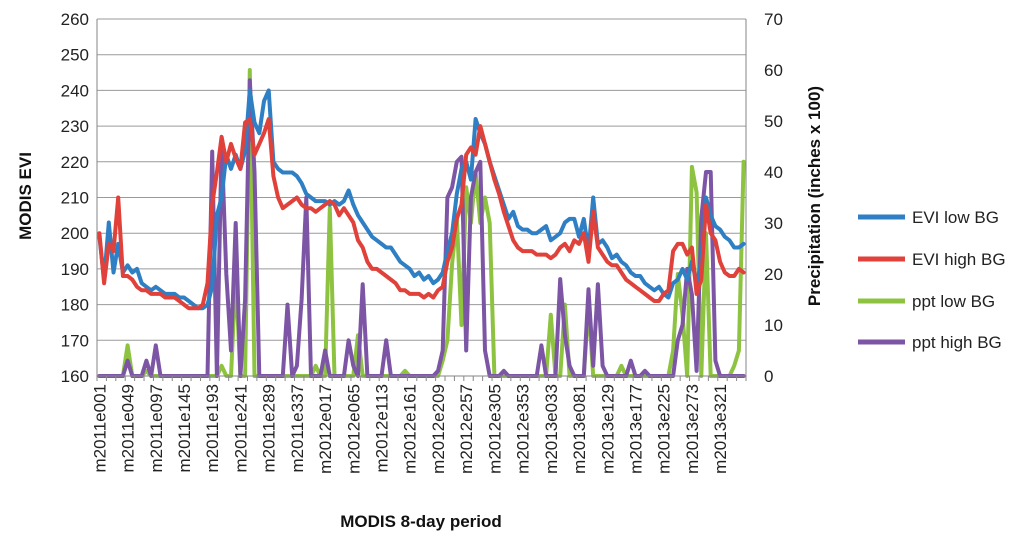 The image size is (1024, 546). What do you see at coordinates (438, 429) in the screenshot?
I see `x-tick-label: m2012e209` at bounding box center [438, 429].